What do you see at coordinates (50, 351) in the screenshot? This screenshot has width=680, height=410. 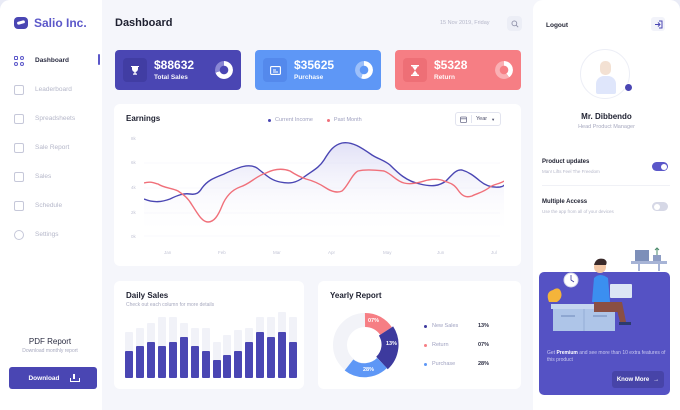 I see `pdf-report-subtitle: Download monthly report` at bounding box center [50, 351].